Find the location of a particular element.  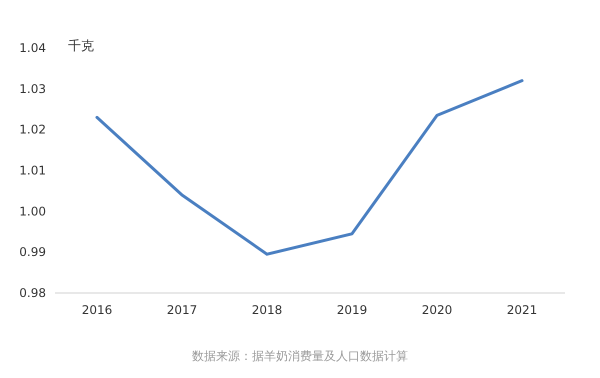

x-tick-label: 2021 is located at coordinates (522, 310).